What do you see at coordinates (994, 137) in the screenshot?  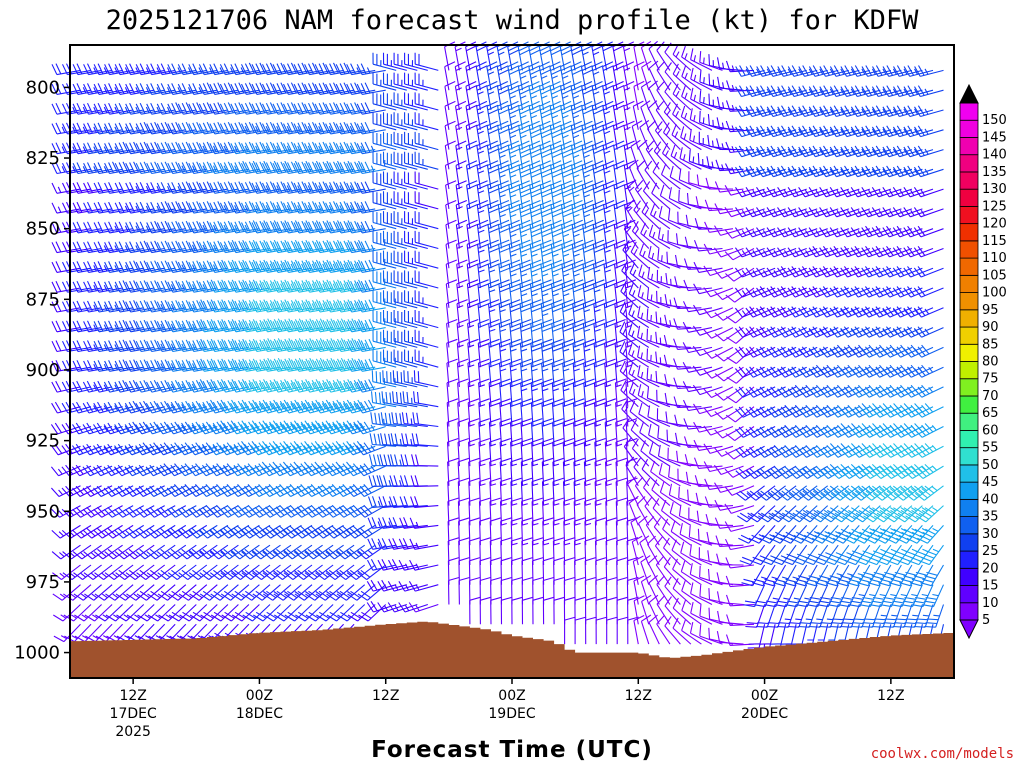 I see `colorbar-label: 145` at bounding box center [994, 137].